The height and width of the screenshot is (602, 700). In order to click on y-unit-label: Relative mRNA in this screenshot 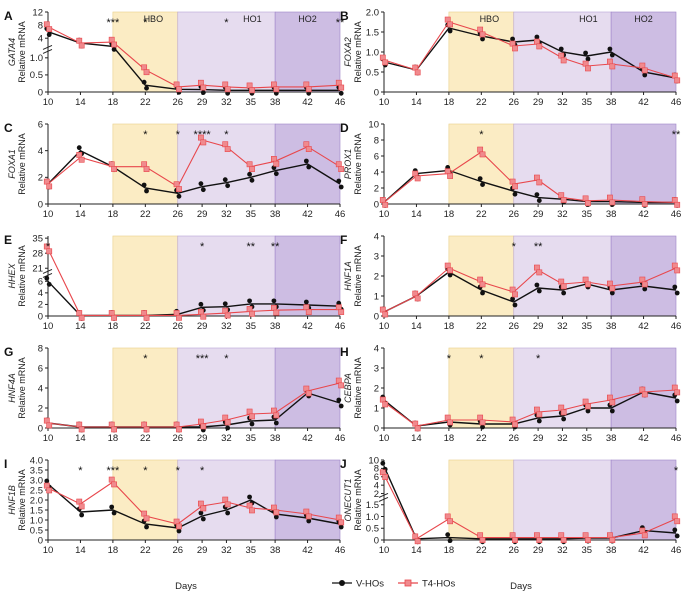, I will do `click(22, 164)`.